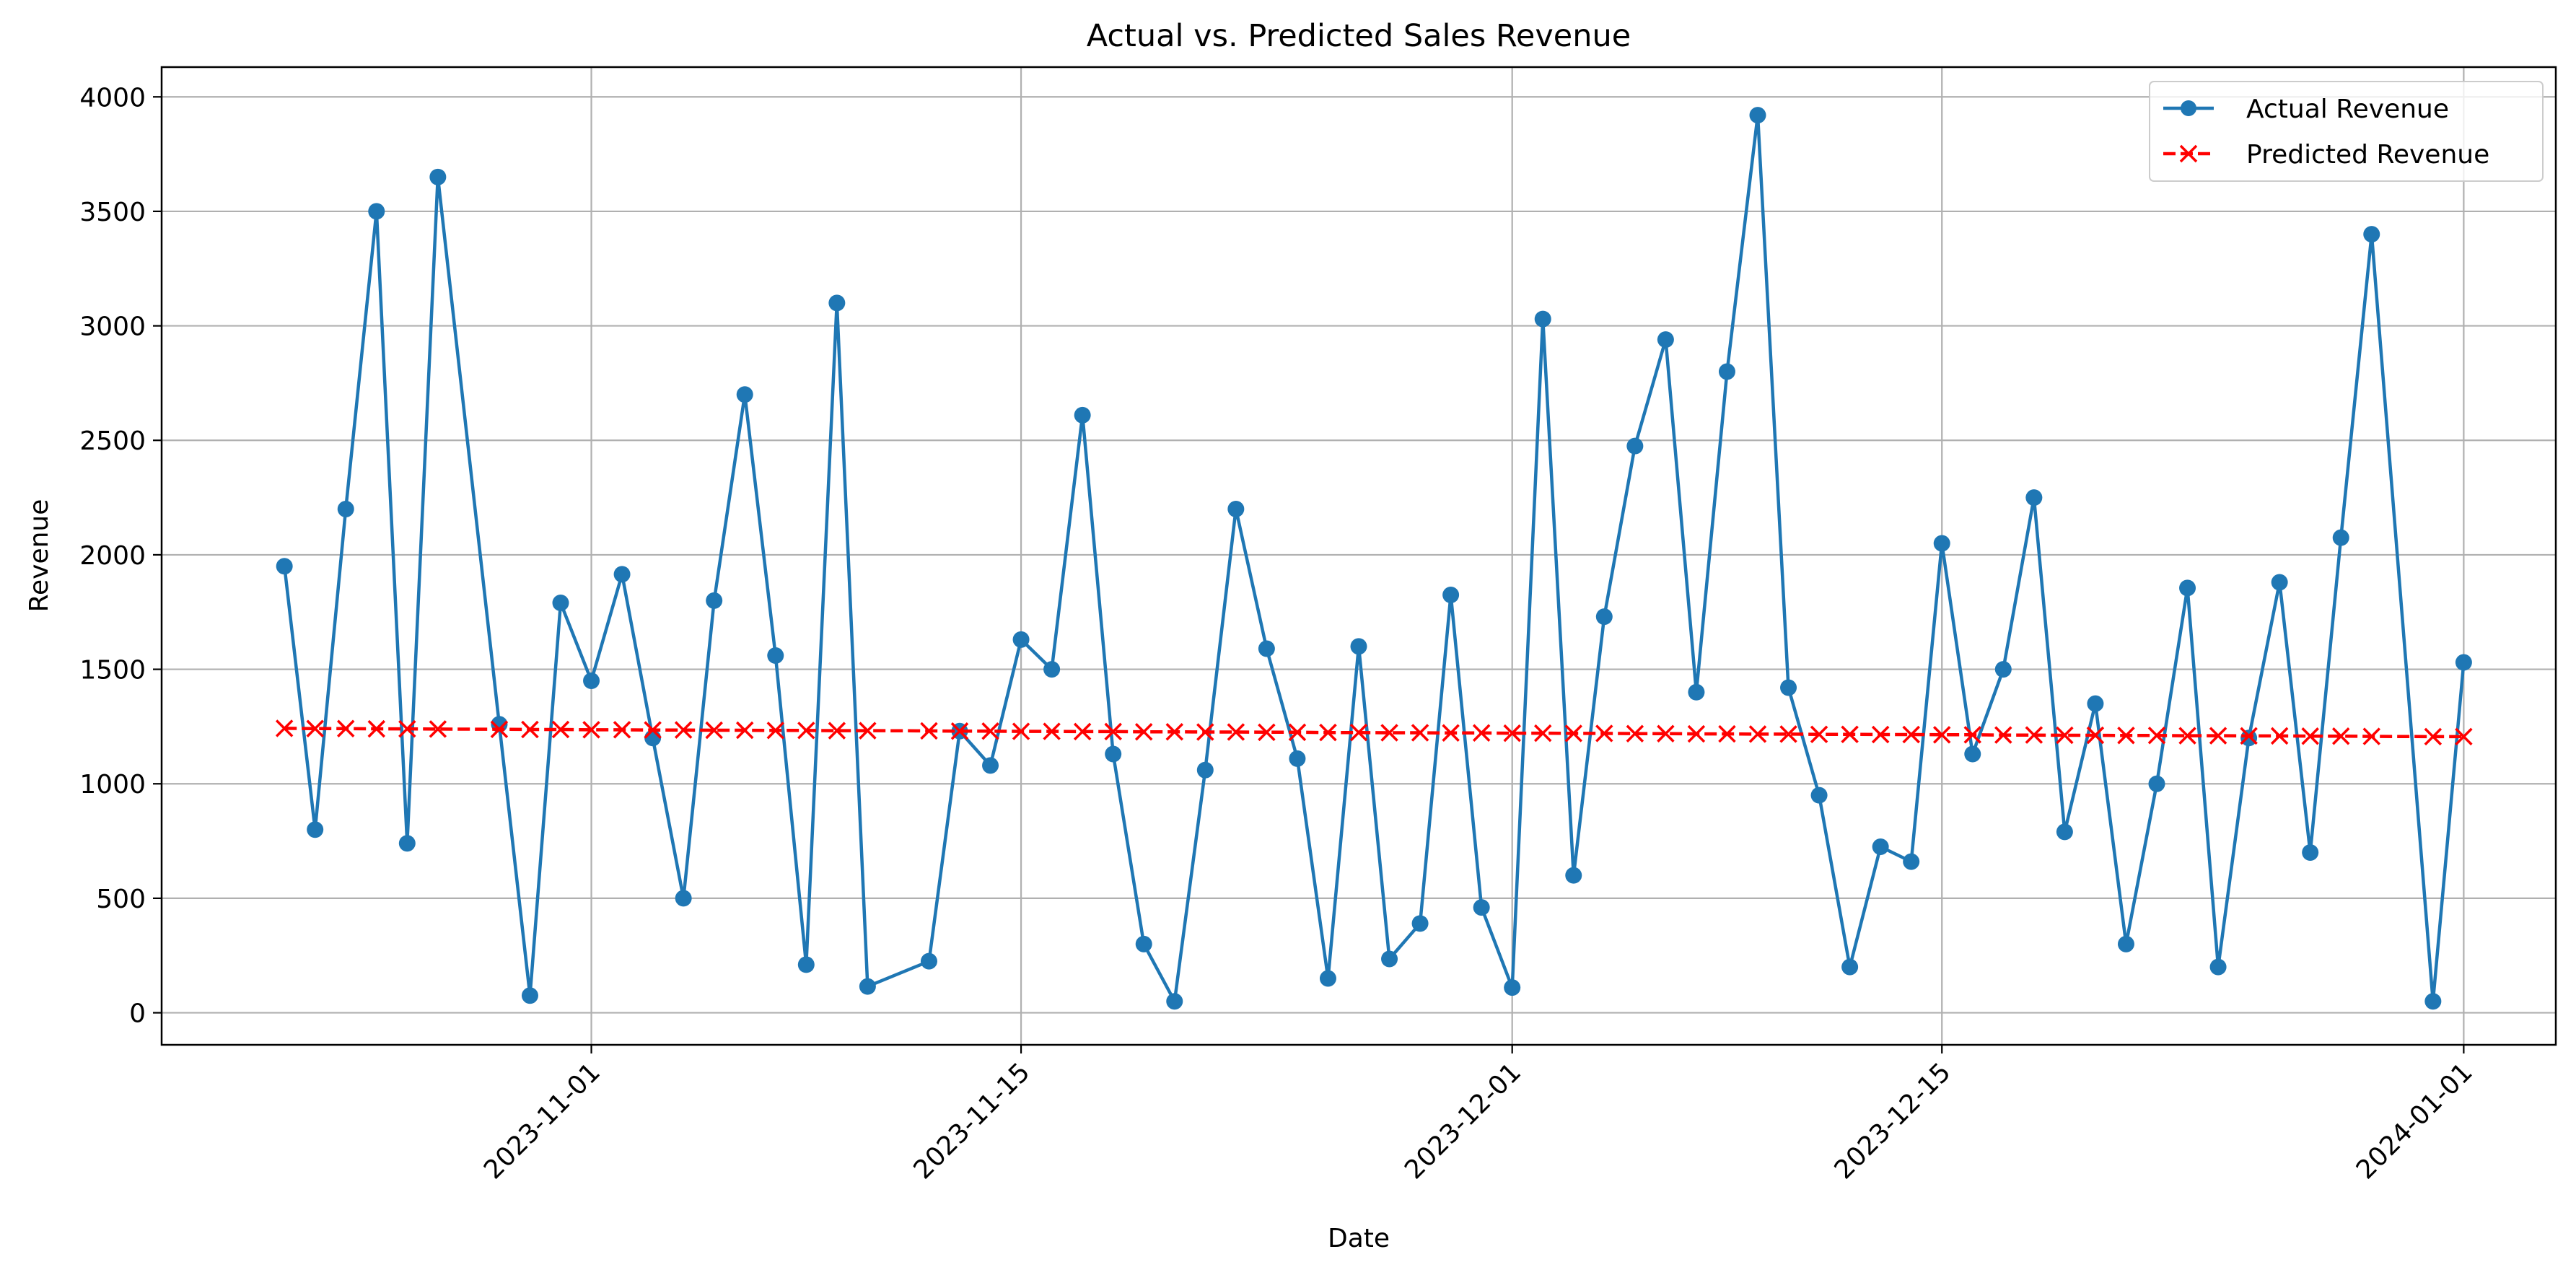 This screenshot has height=1275, width=2576. What do you see at coordinates (112, 556) in the screenshot?
I see `y-tick-label: 2000` at bounding box center [112, 556].